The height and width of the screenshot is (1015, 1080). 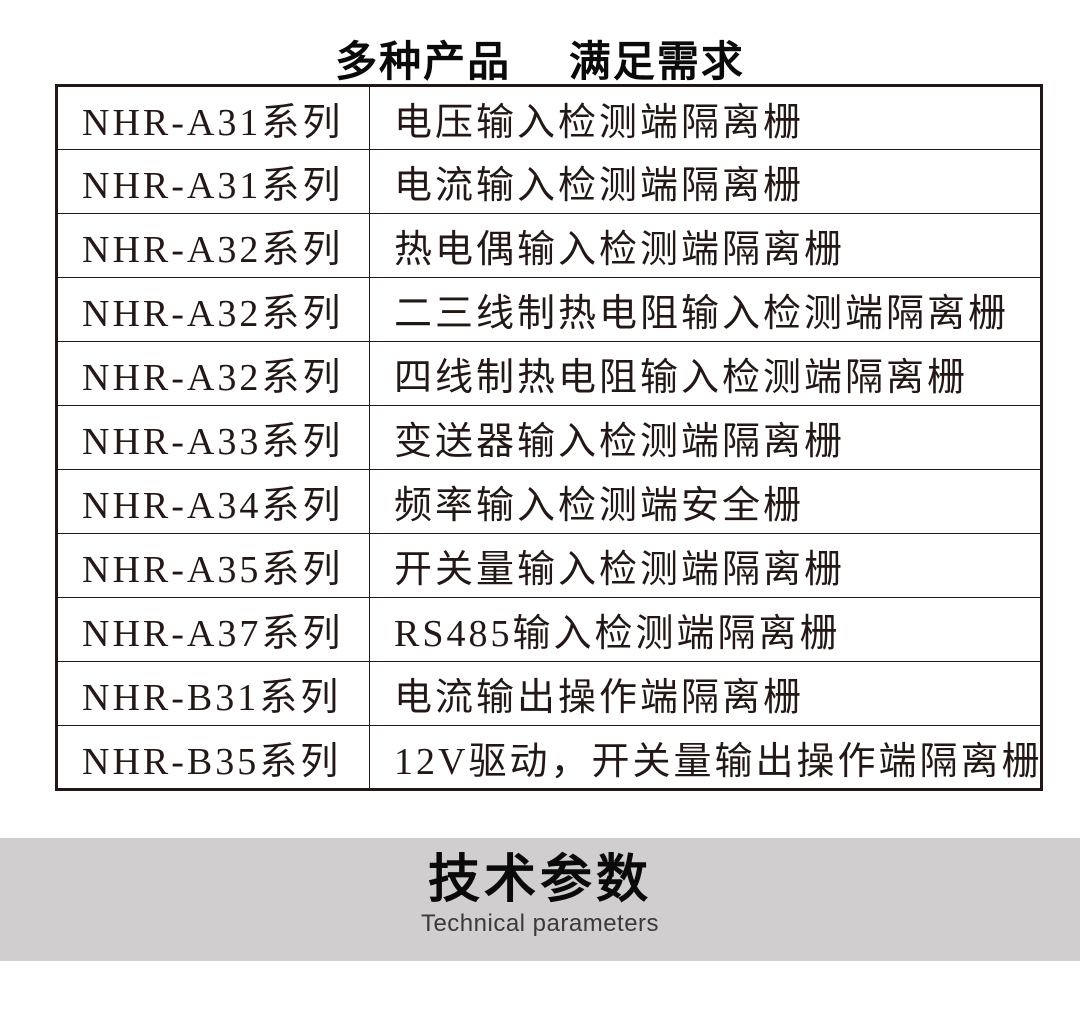 I want to click on description-cell: 12V驱动，开关量输出操作端隔离栅, so click(x=705, y=757).